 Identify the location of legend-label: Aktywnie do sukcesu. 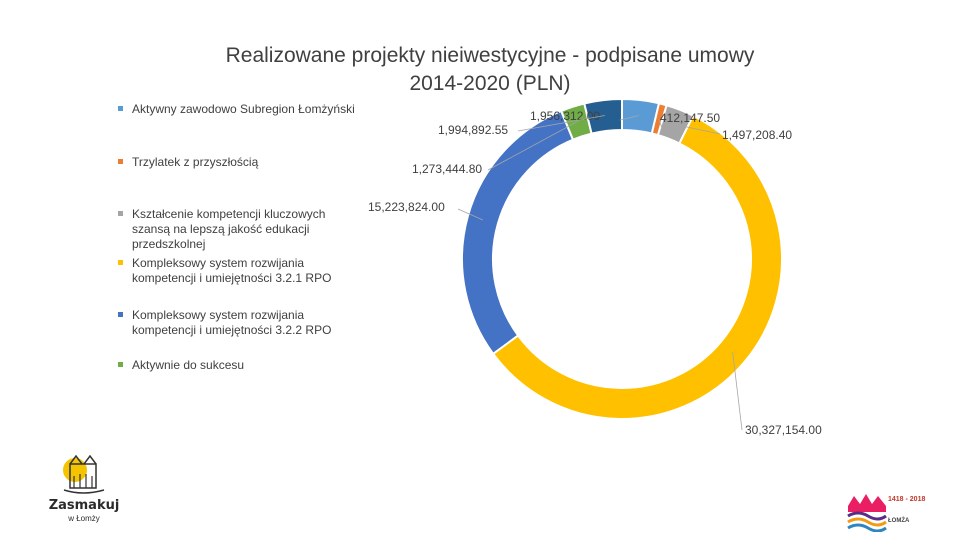
(188, 365).